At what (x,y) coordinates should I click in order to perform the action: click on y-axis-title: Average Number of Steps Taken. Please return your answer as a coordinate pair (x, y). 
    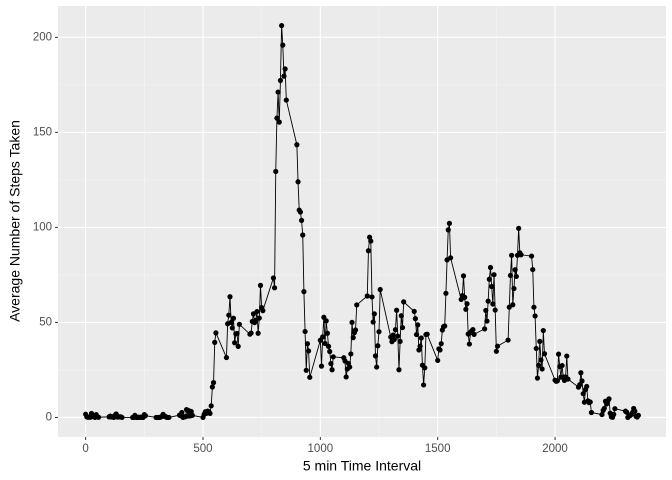
    Looking at the image, I should click on (15, 221).